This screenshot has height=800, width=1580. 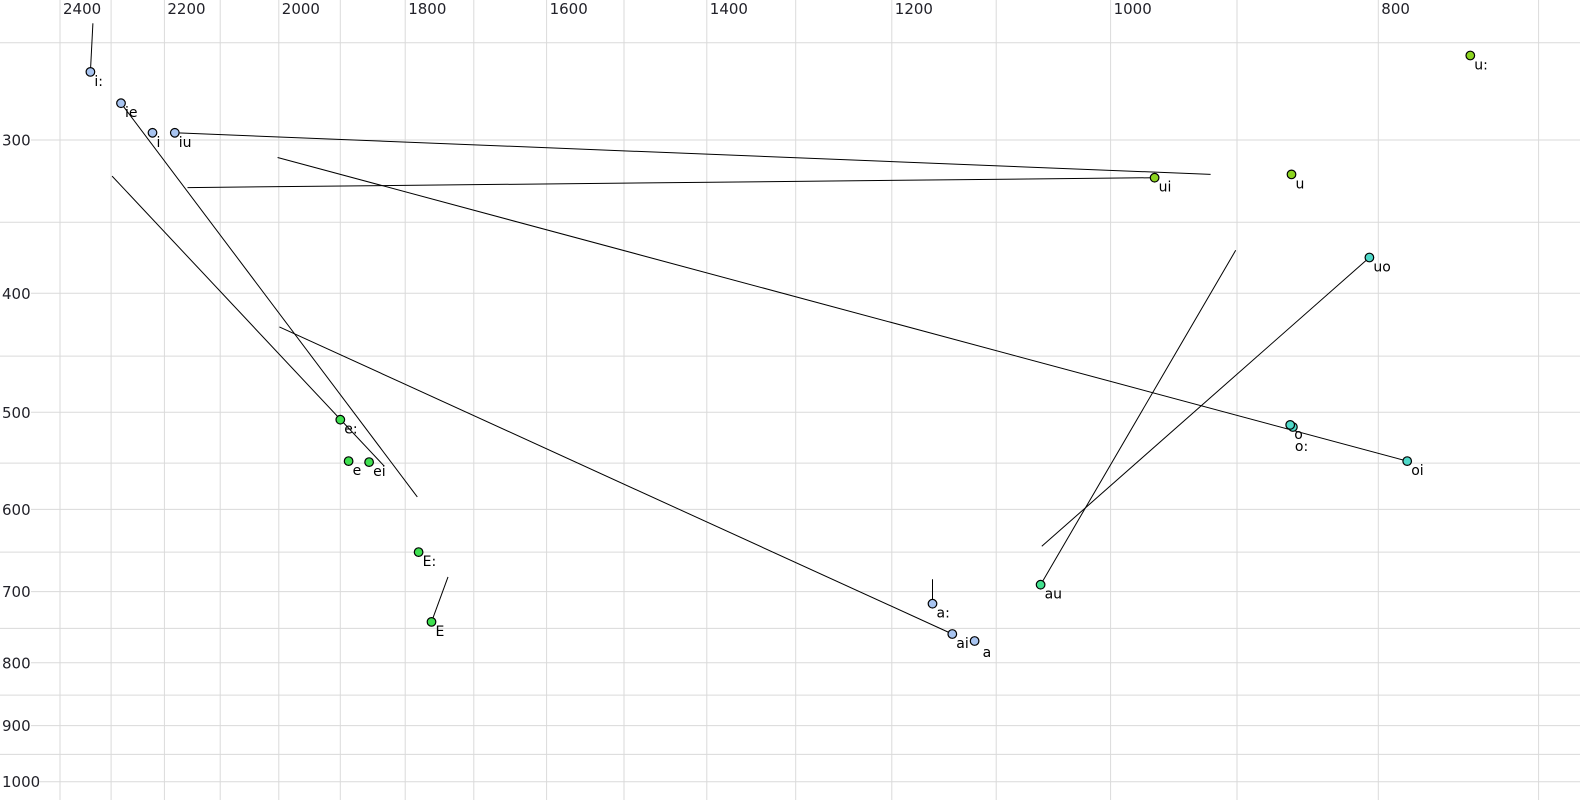 I want to click on y-tick-label: 1000, so click(x=21, y=782).